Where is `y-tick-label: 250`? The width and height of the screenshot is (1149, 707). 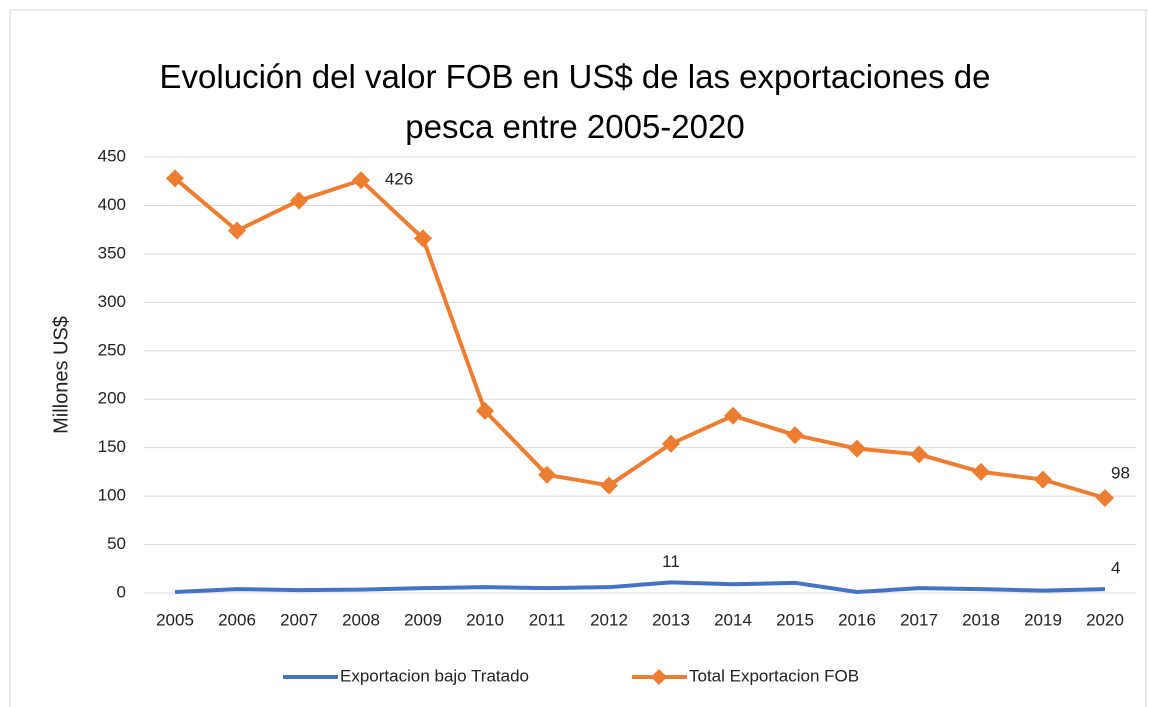
y-tick-label: 250 is located at coordinates (112, 349).